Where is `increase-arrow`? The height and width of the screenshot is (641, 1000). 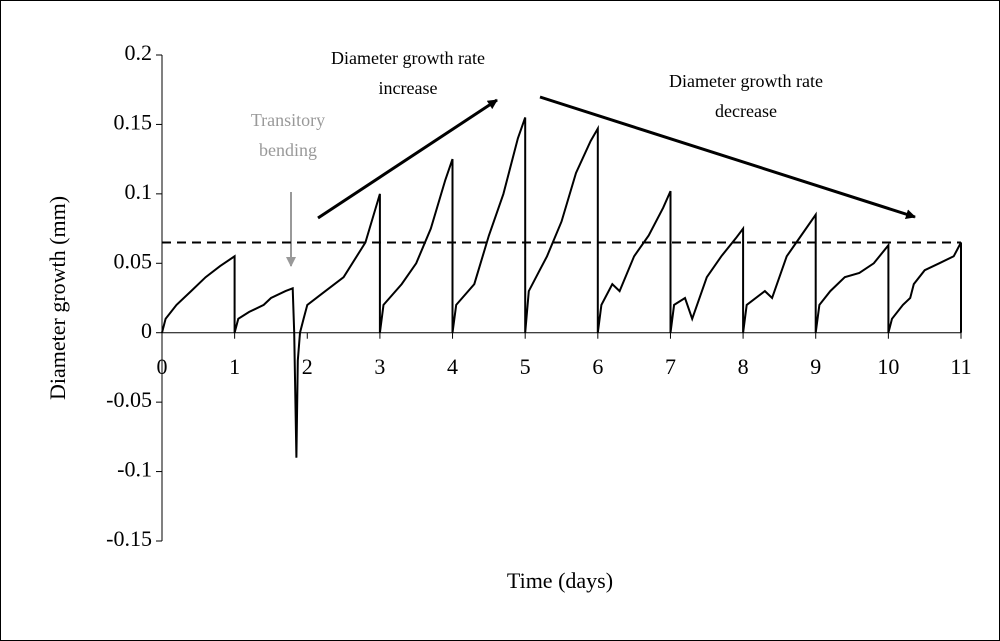 increase-arrow is located at coordinates (407, 159).